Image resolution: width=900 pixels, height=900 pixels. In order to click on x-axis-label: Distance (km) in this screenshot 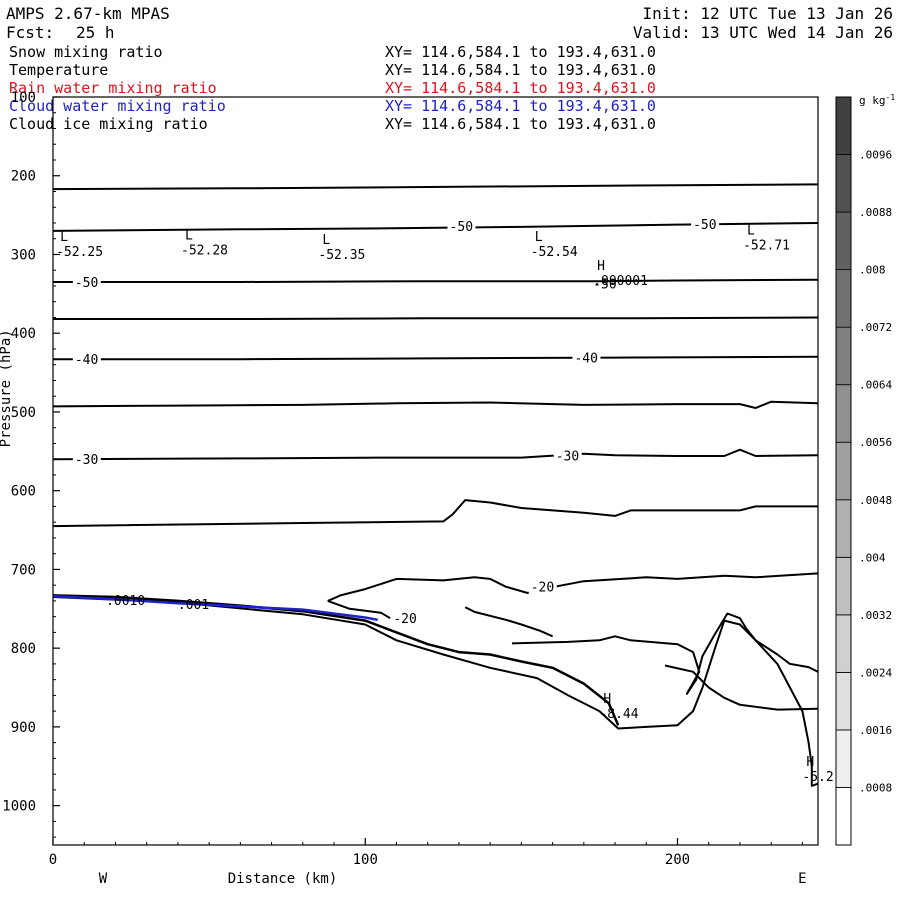, I will do `click(283, 879)`.